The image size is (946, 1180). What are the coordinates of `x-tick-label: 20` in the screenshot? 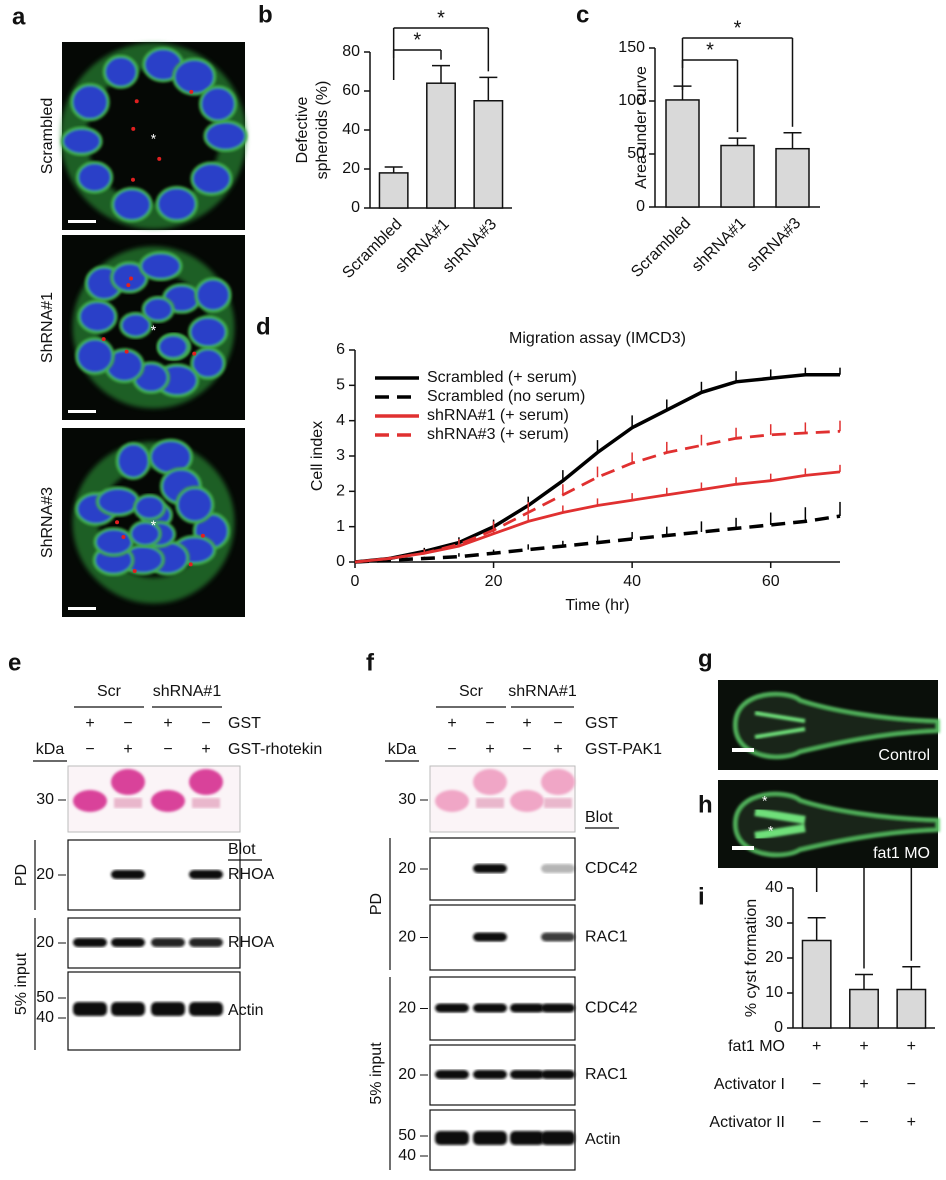 It's located at (494, 581).